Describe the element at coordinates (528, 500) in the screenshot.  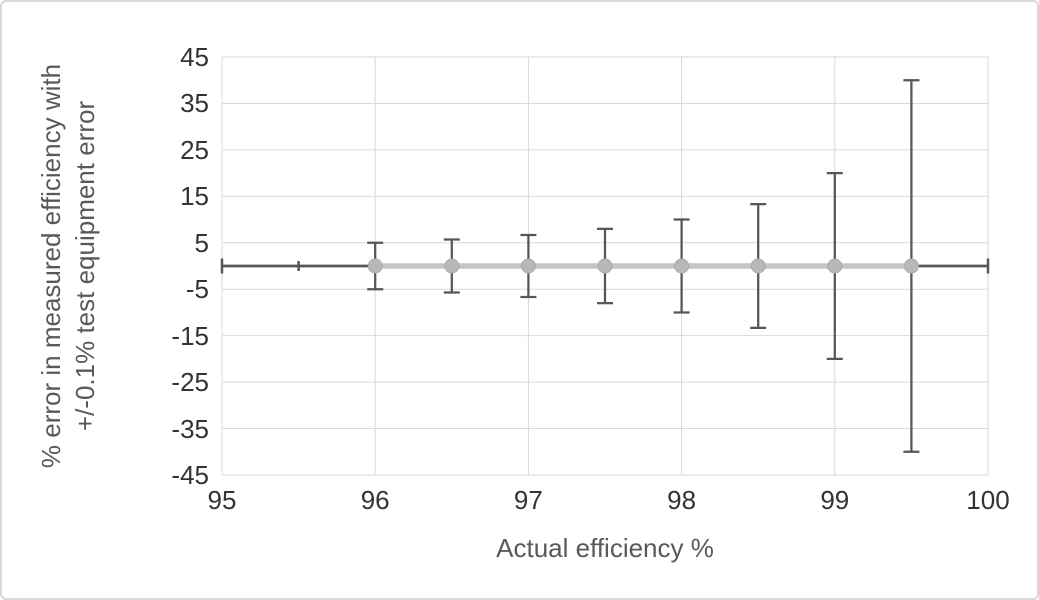
I see `x-tick-label: 97` at that location.